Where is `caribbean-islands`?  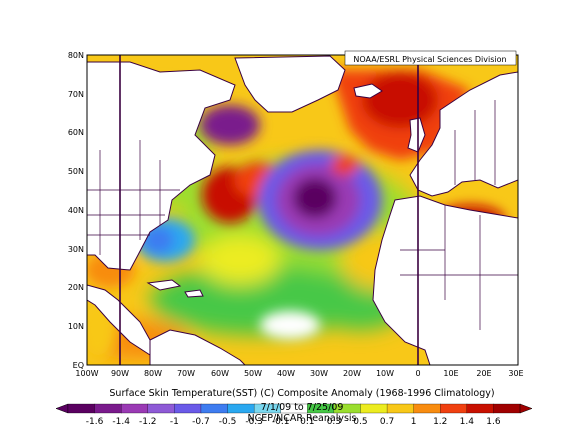 caribbean-islands is located at coordinates (175, 288).